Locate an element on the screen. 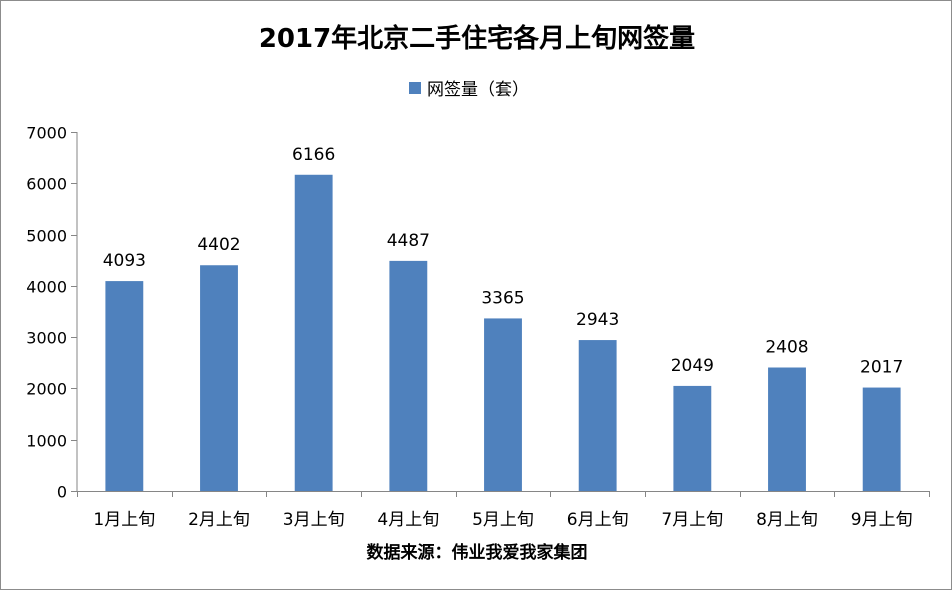 This screenshot has width=952, height=591. data-label: 3365 is located at coordinates (502, 298).